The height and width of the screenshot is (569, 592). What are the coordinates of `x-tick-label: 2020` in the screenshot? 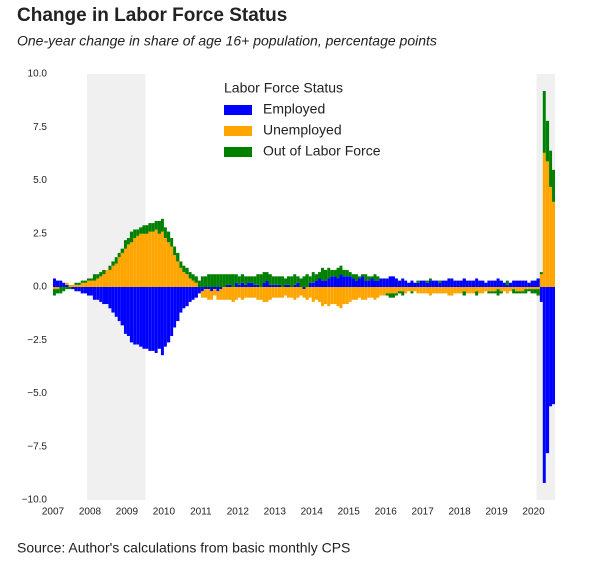 It's located at (533, 512).